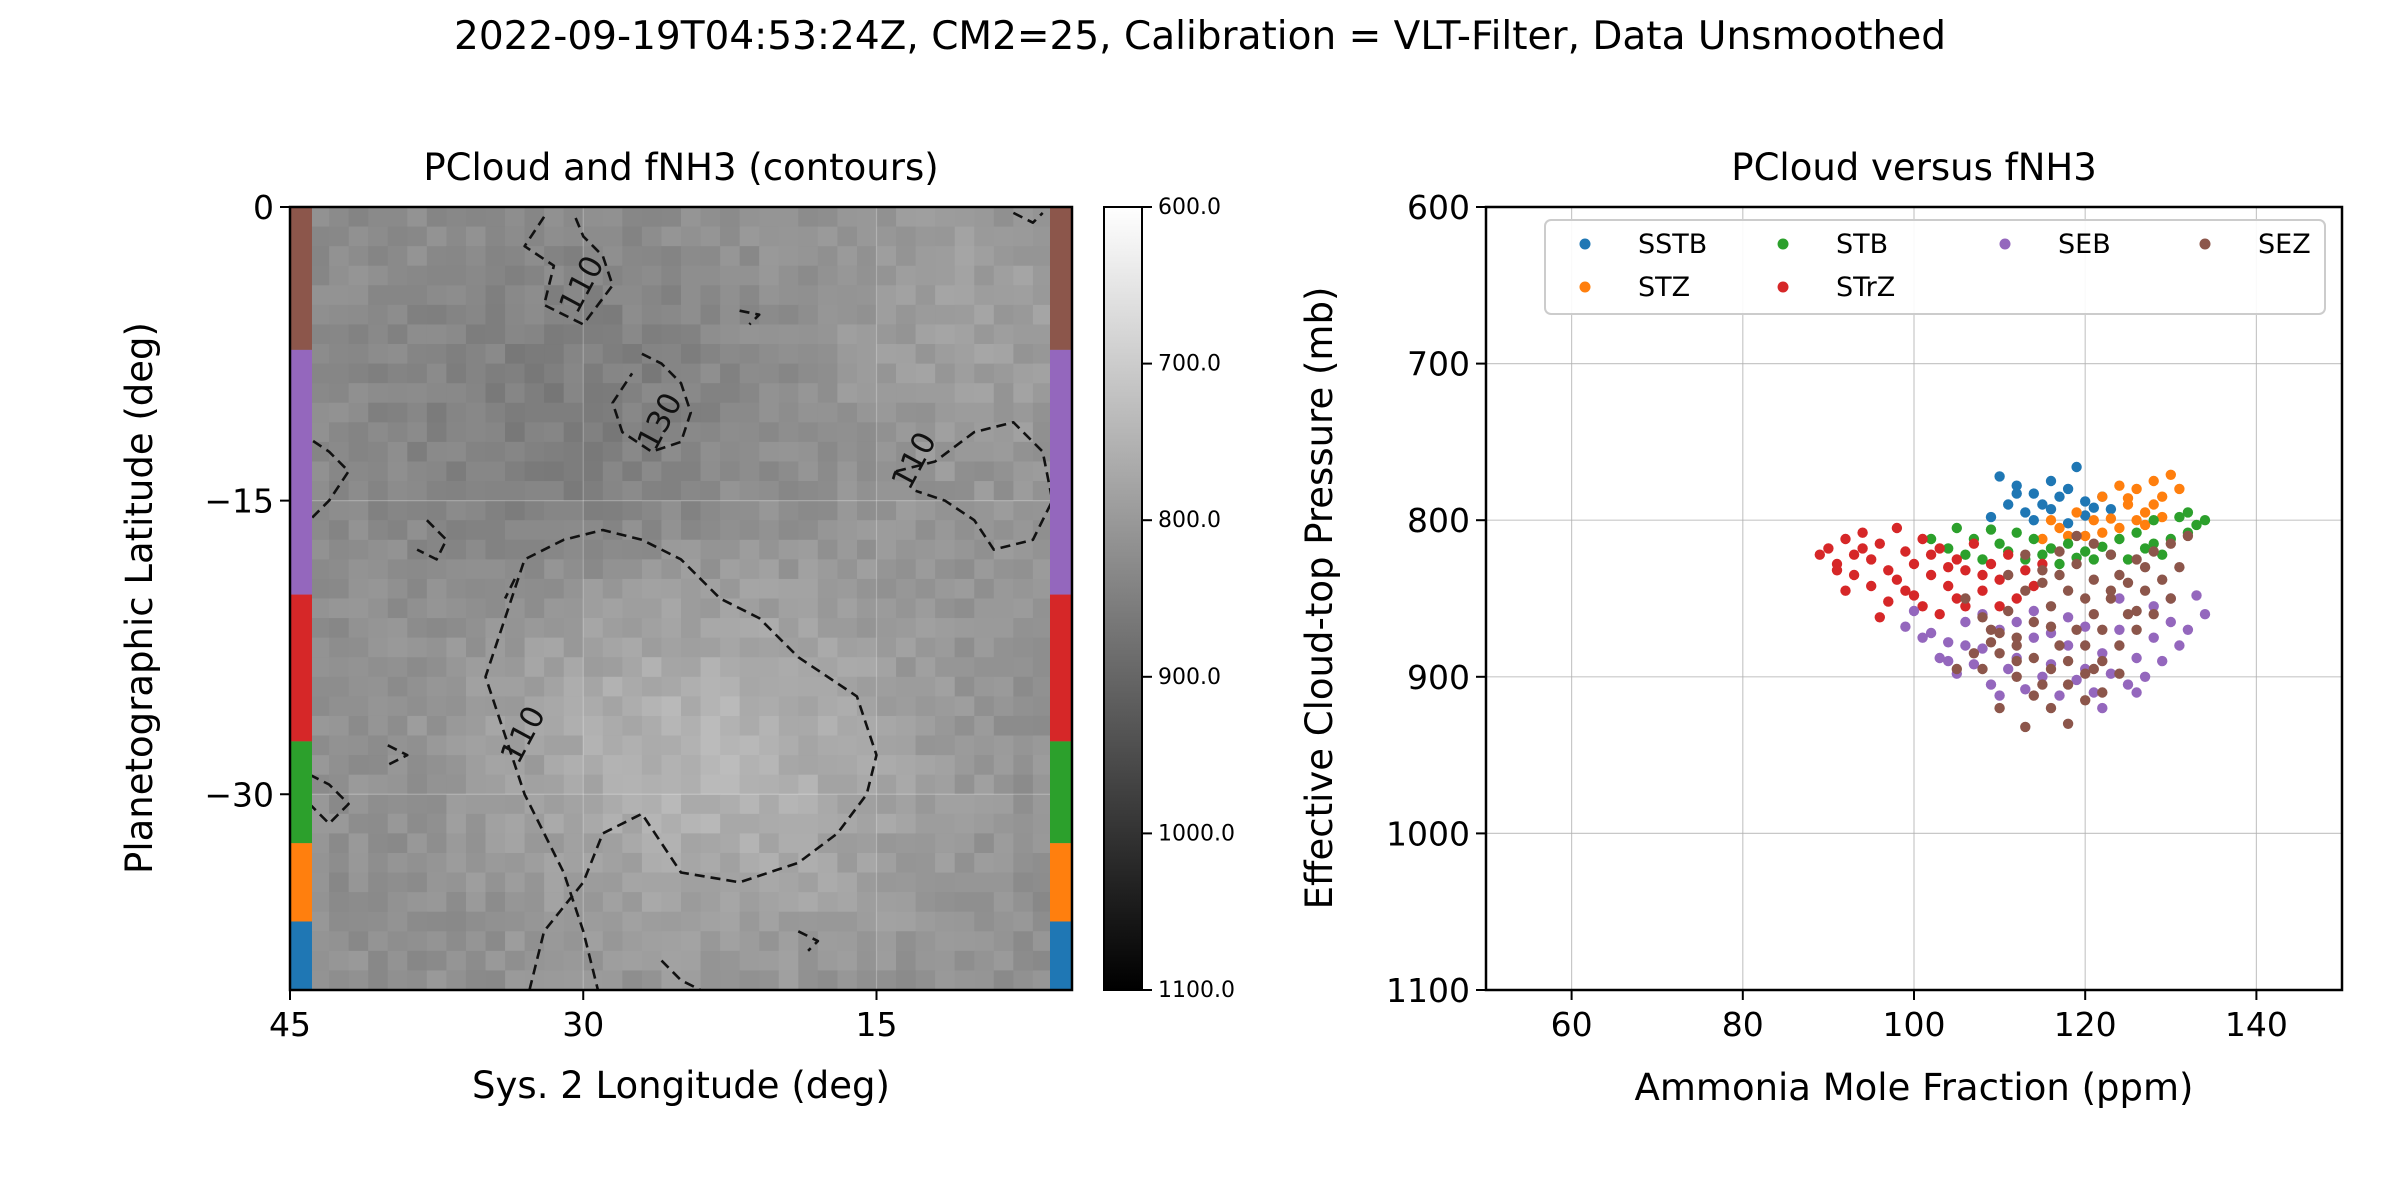 Image resolution: width=2400 pixels, height=1200 pixels. Describe the element at coordinates (2085, 1024) in the screenshot. I see `scatter-x-tick-label: 120` at that location.